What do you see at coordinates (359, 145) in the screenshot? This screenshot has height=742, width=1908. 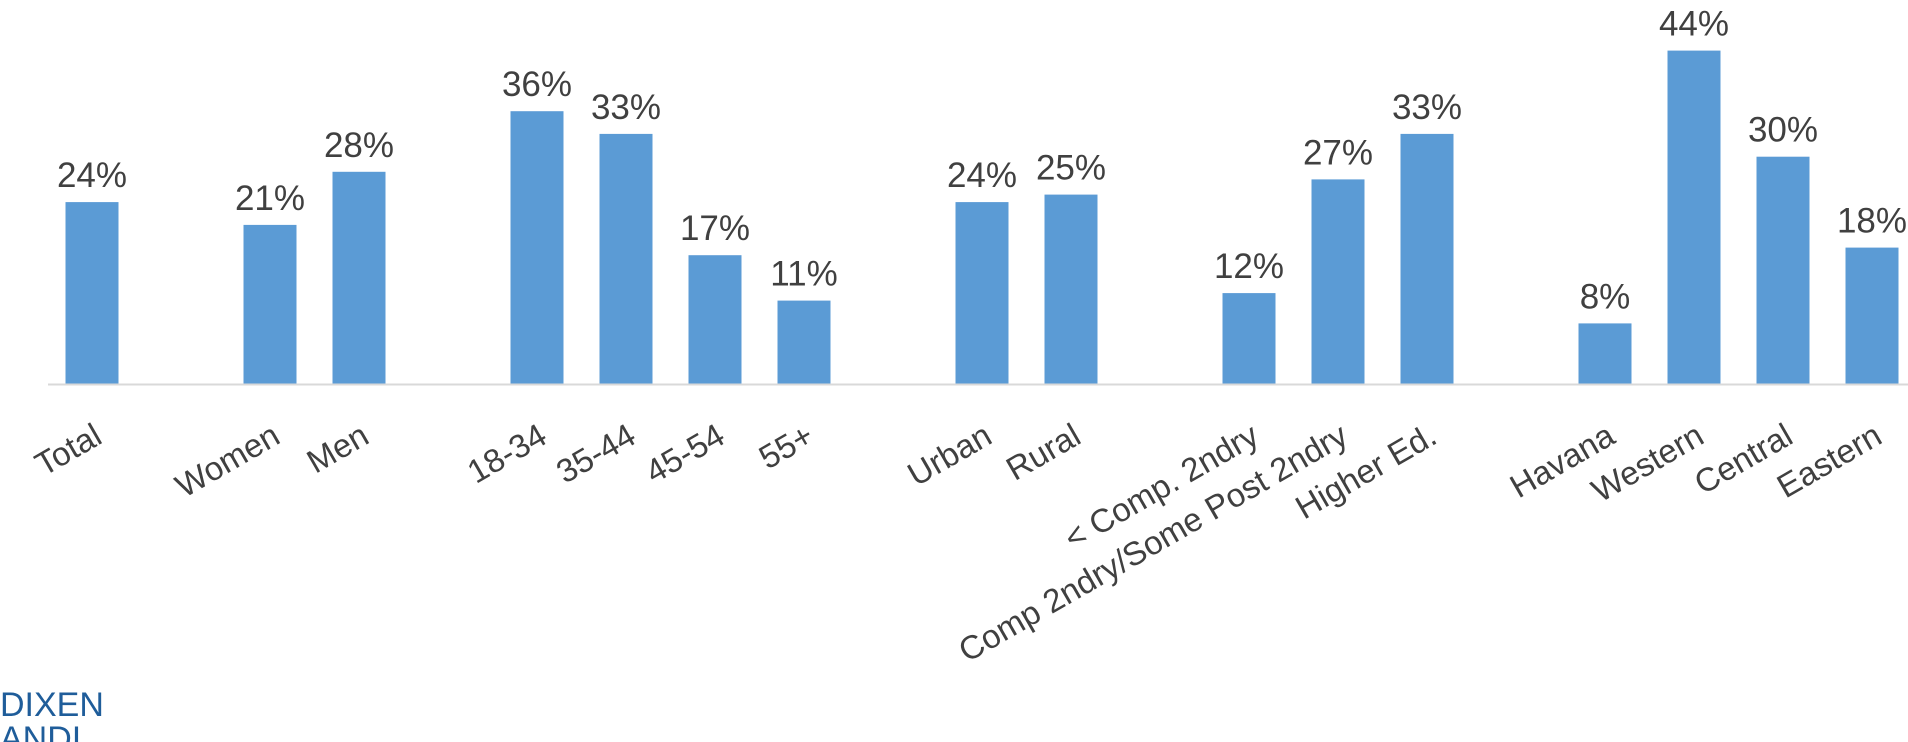 I see `data-label-2: 28%` at bounding box center [359, 145].